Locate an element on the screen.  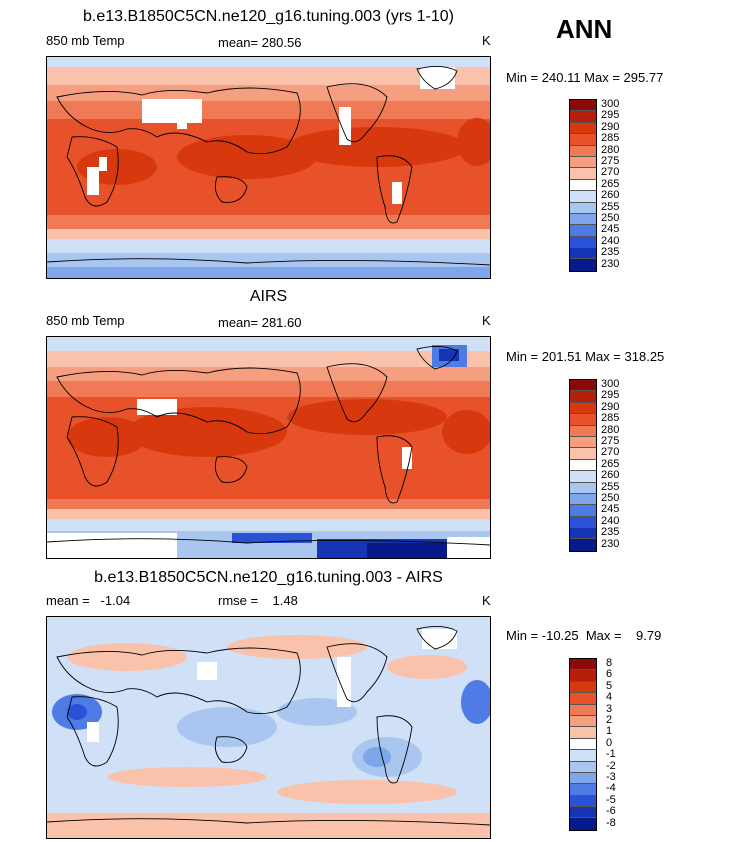
colorbar-label: 0 is located at coordinates (609, 742).